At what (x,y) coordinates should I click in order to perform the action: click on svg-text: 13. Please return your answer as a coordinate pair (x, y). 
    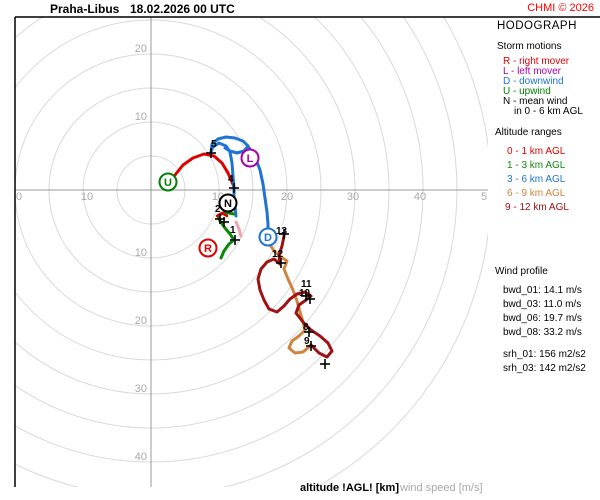
    Looking at the image, I should click on (282, 231).